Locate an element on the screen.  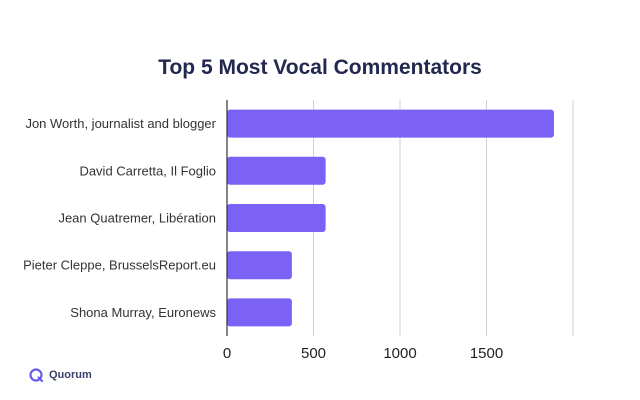
x-tick-label: 0 is located at coordinates (227, 353).